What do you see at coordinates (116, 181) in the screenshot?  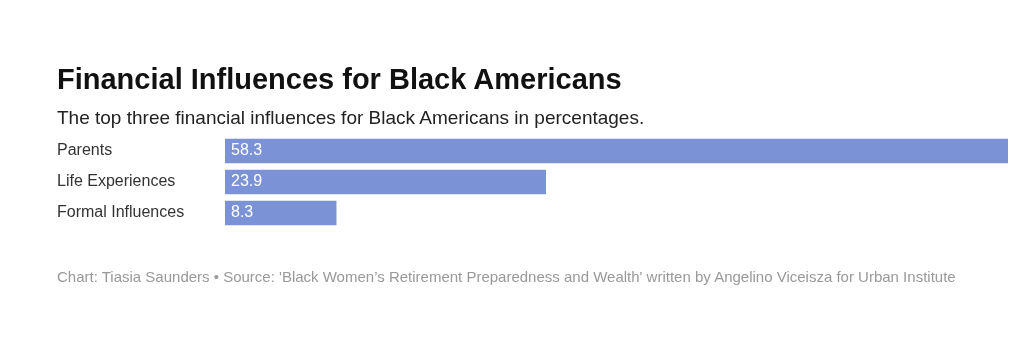 I see `y-tick-label: Life Experiences` at bounding box center [116, 181].